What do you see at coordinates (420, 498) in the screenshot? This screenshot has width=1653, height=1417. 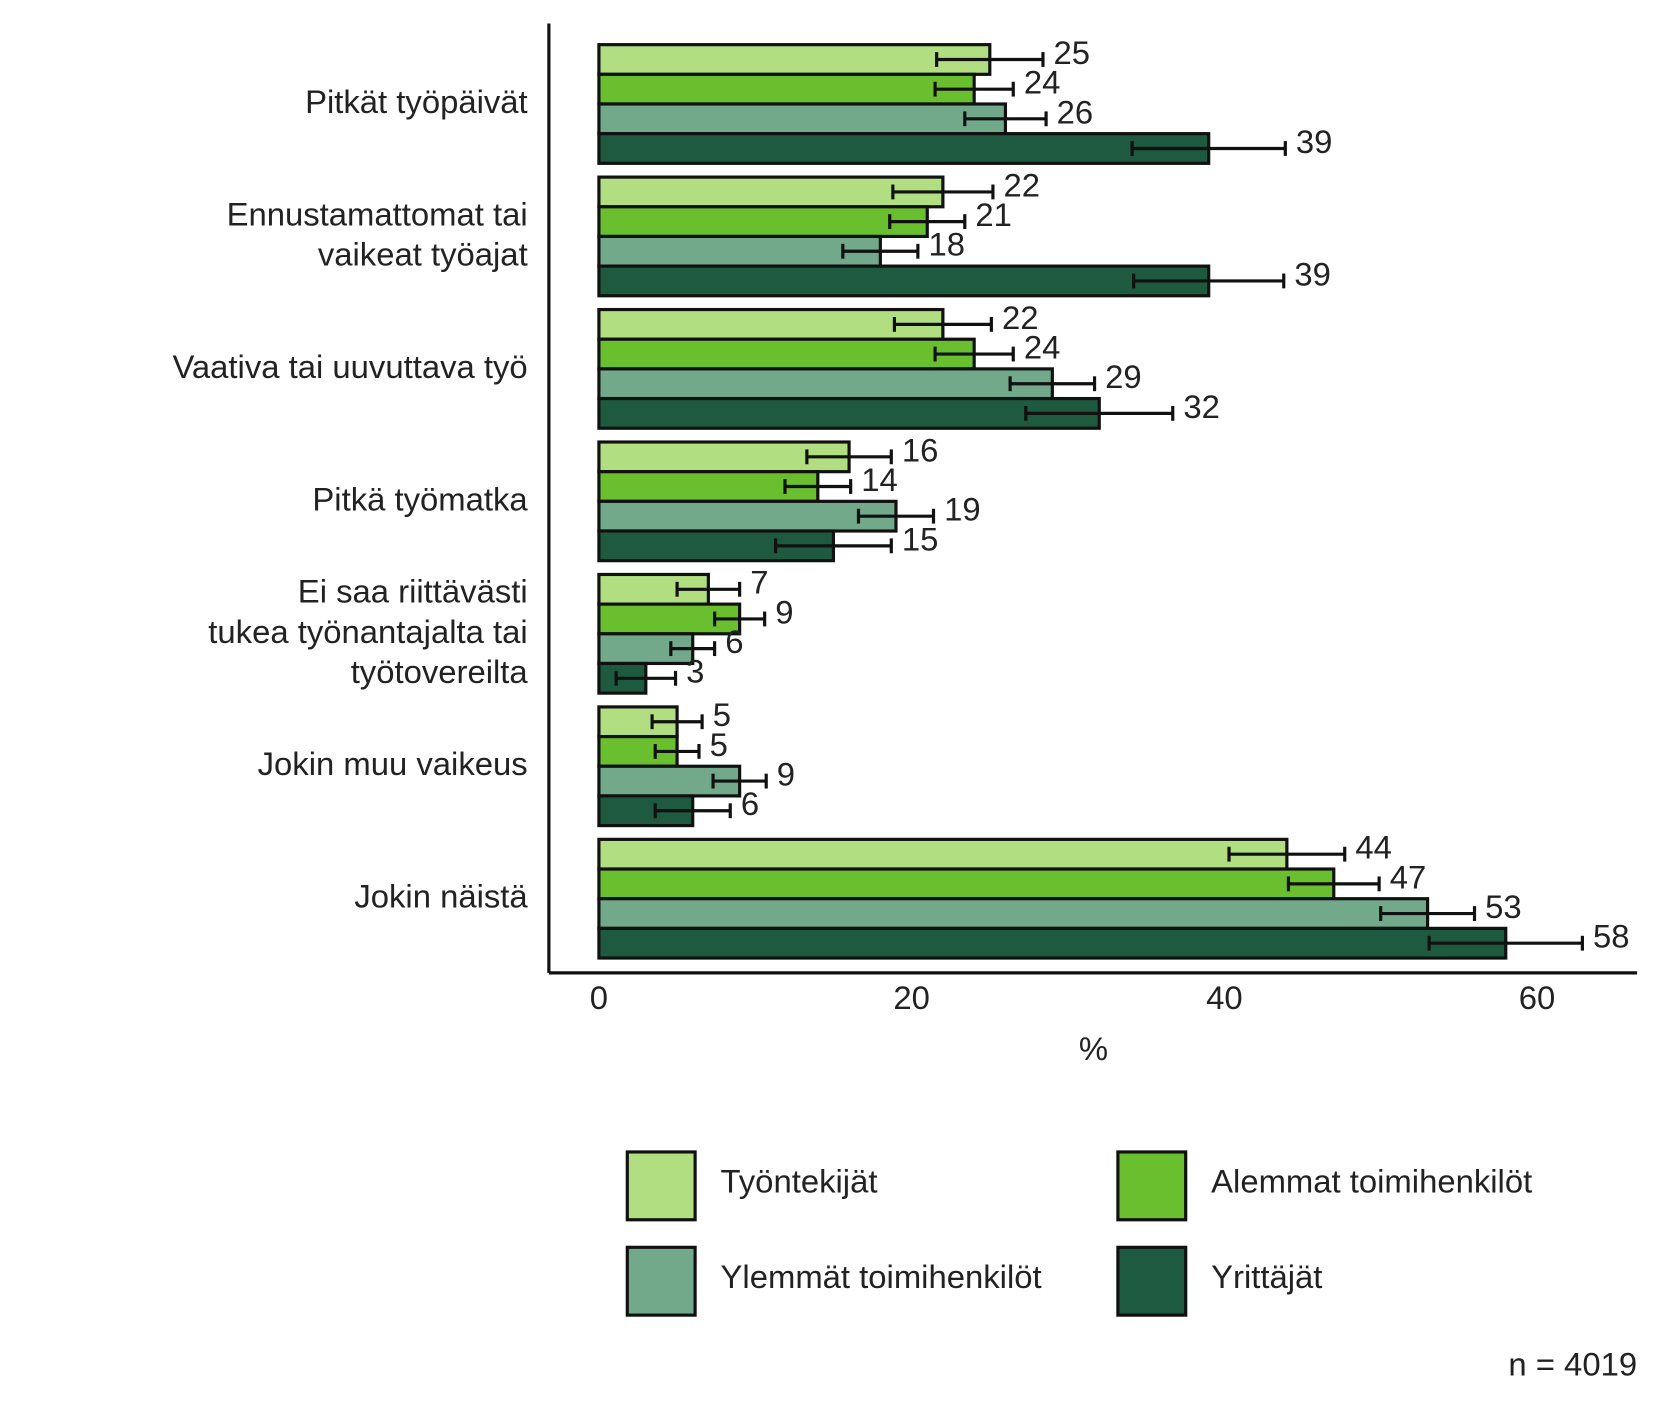 I see `category-label: Pitkä työmatka` at bounding box center [420, 498].